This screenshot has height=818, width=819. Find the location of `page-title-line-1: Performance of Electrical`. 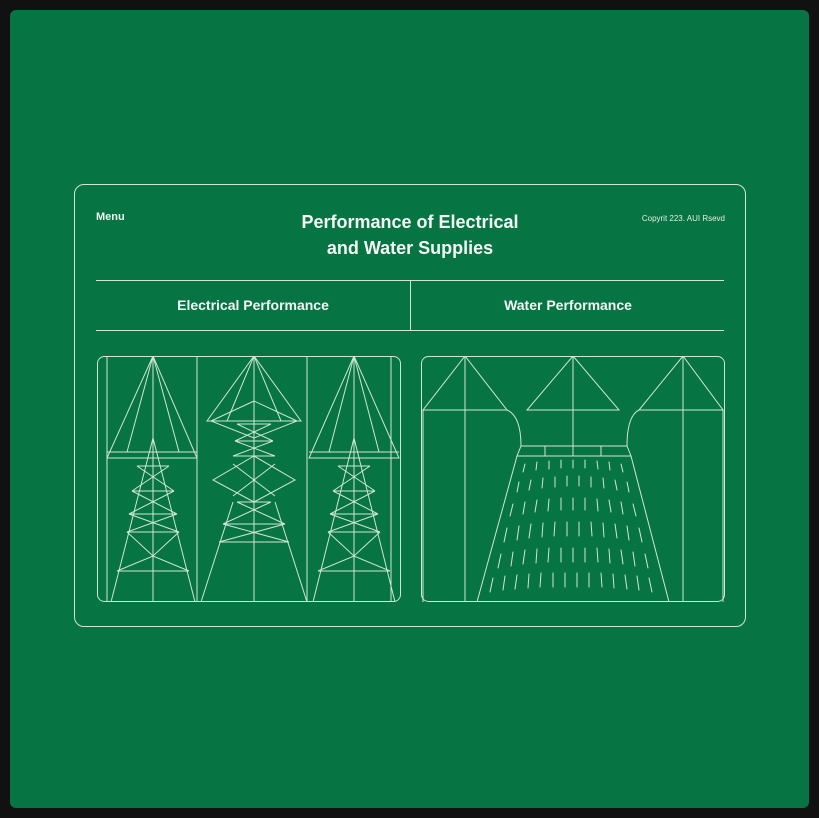

page-title-line-1: Performance of Electrical is located at coordinates (410, 222).